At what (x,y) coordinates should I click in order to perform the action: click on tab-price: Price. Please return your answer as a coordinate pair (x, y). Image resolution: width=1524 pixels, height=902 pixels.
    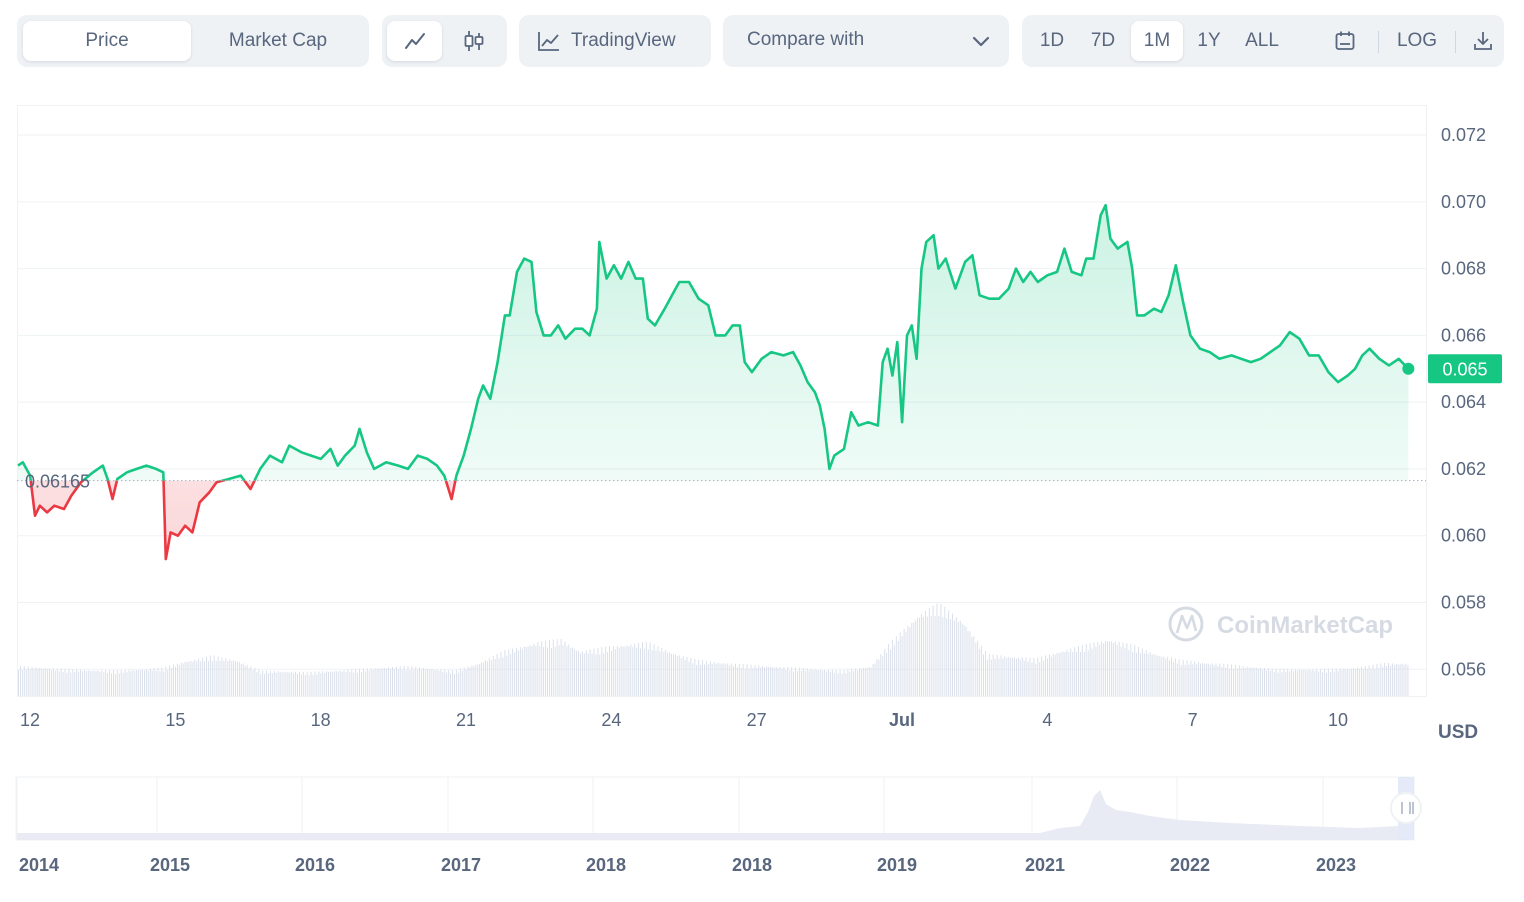
    Looking at the image, I should click on (107, 41).